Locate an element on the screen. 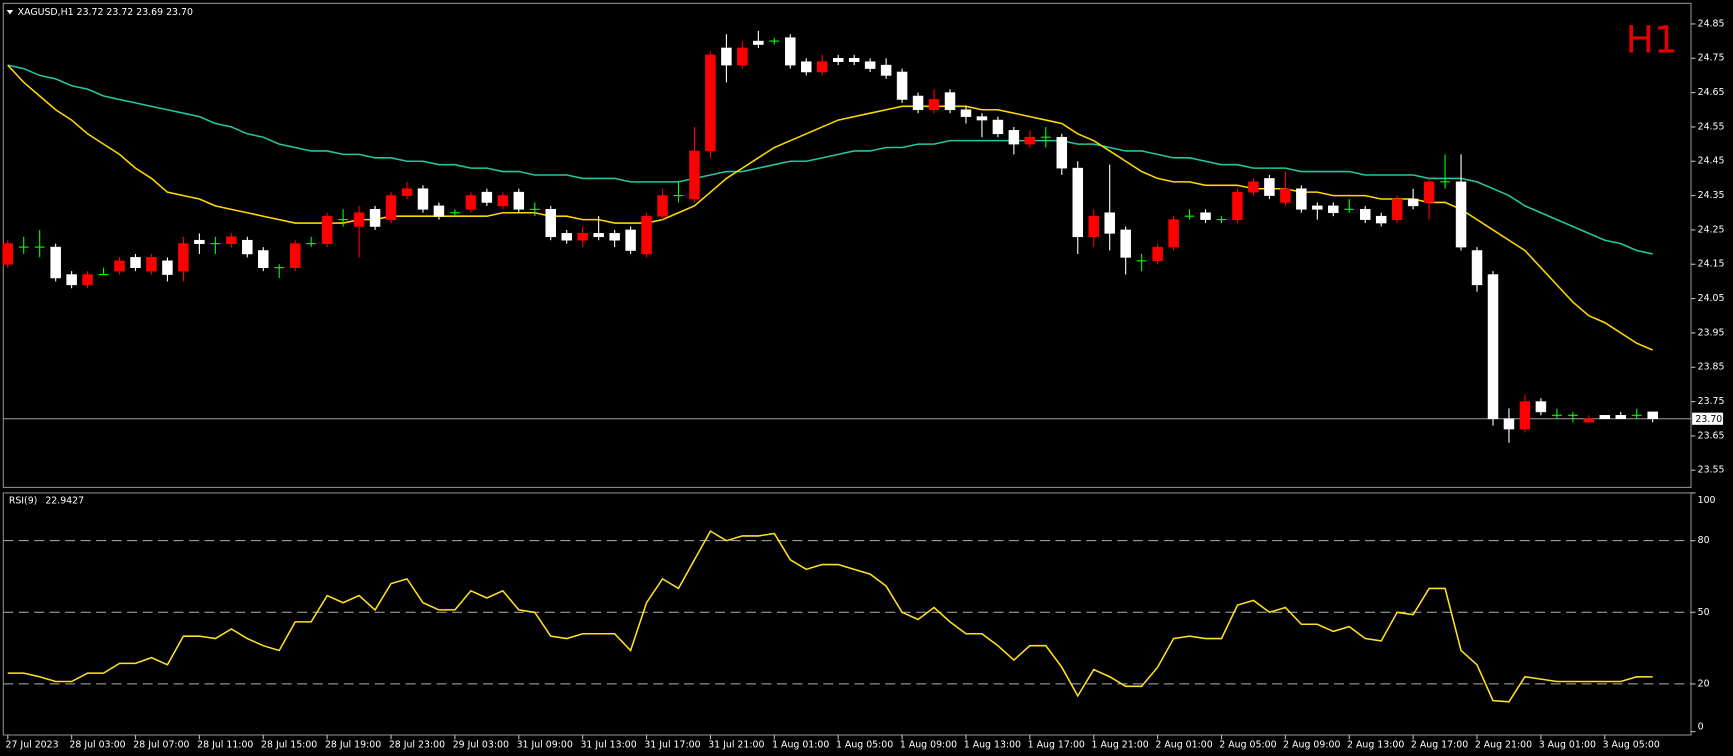 The image size is (1733, 756). x-tick-label: 1 Aug 09:00 is located at coordinates (928, 744).